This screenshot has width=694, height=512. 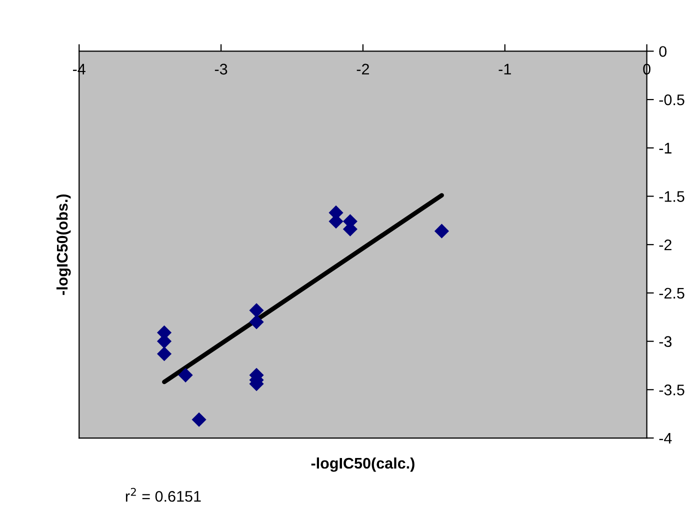 I want to click on y-tick-label: -3.5, so click(x=671, y=390).